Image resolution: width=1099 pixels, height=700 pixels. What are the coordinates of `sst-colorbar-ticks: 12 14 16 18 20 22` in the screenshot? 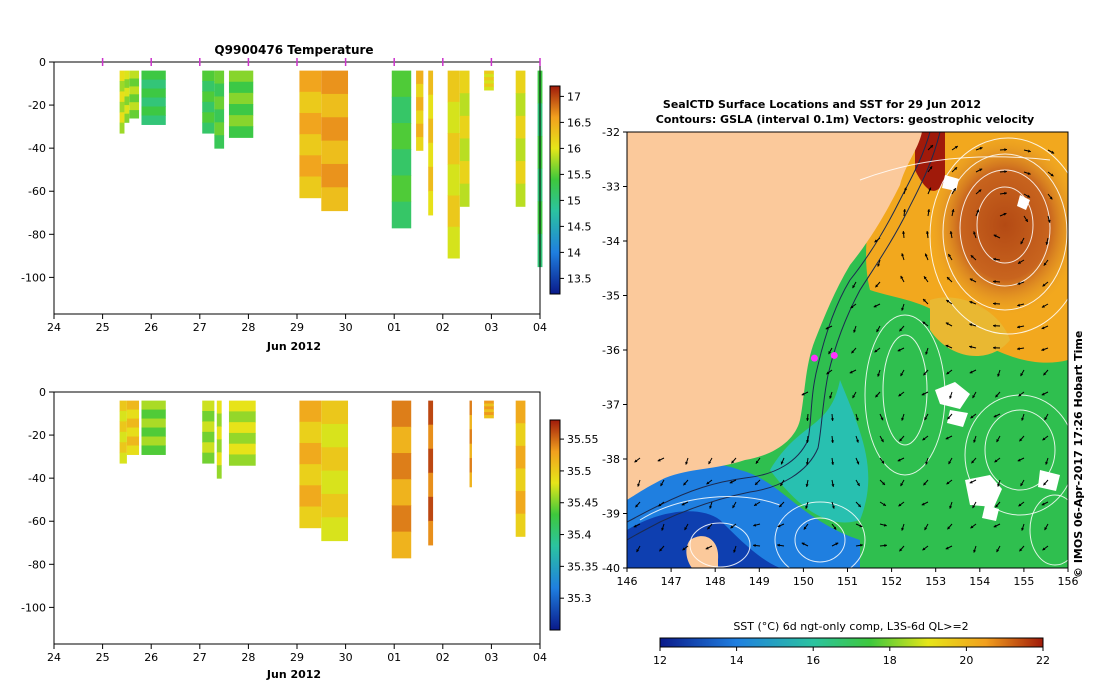 It's located at (851, 657).